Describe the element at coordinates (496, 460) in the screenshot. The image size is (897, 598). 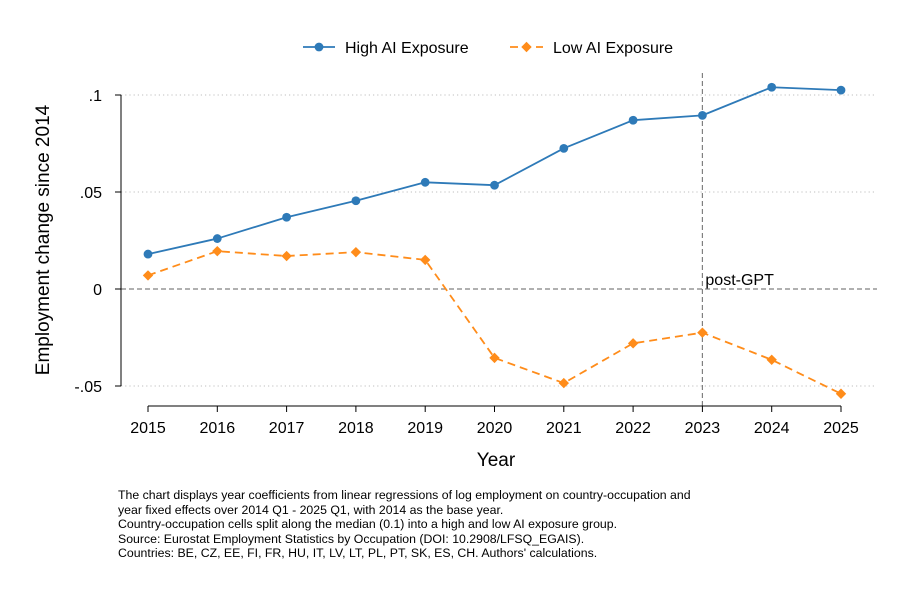
I see `x-axis-label: Year` at that location.